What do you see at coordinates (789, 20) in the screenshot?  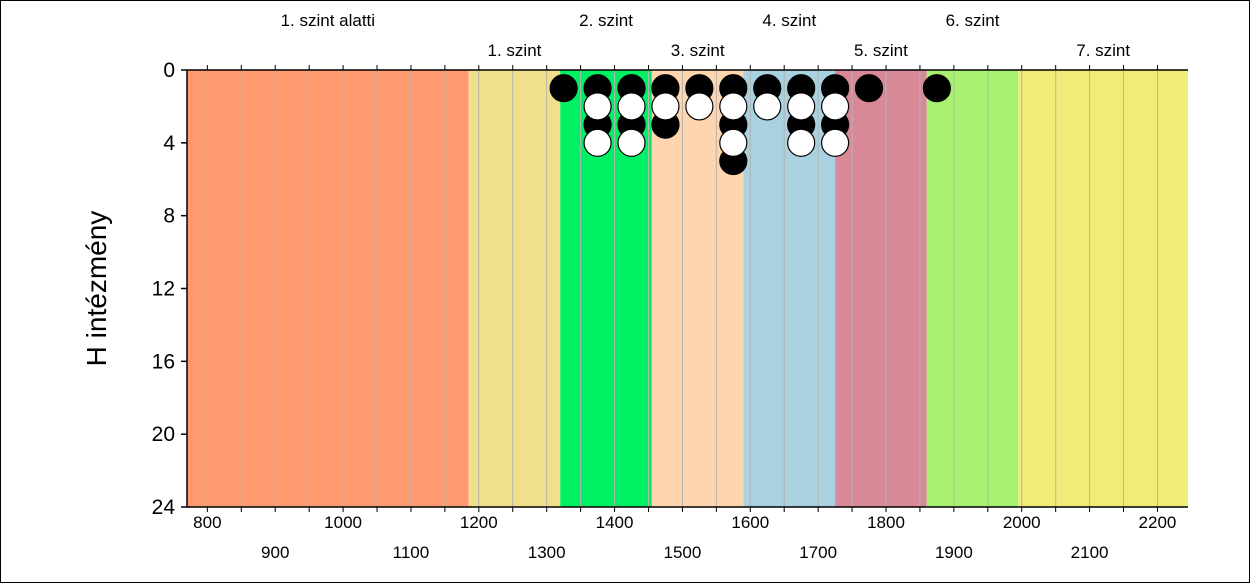 I see `band-label: 4. szint` at bounding box center [789, 20].